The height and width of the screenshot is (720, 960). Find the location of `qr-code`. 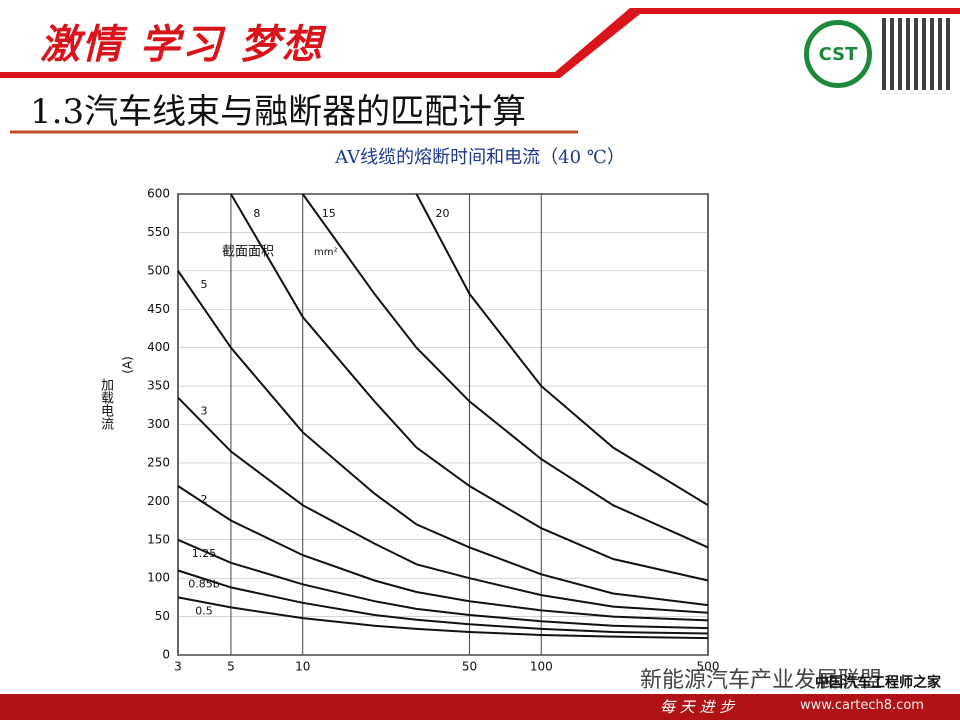

qr-code is located at coordinates (917, 54).